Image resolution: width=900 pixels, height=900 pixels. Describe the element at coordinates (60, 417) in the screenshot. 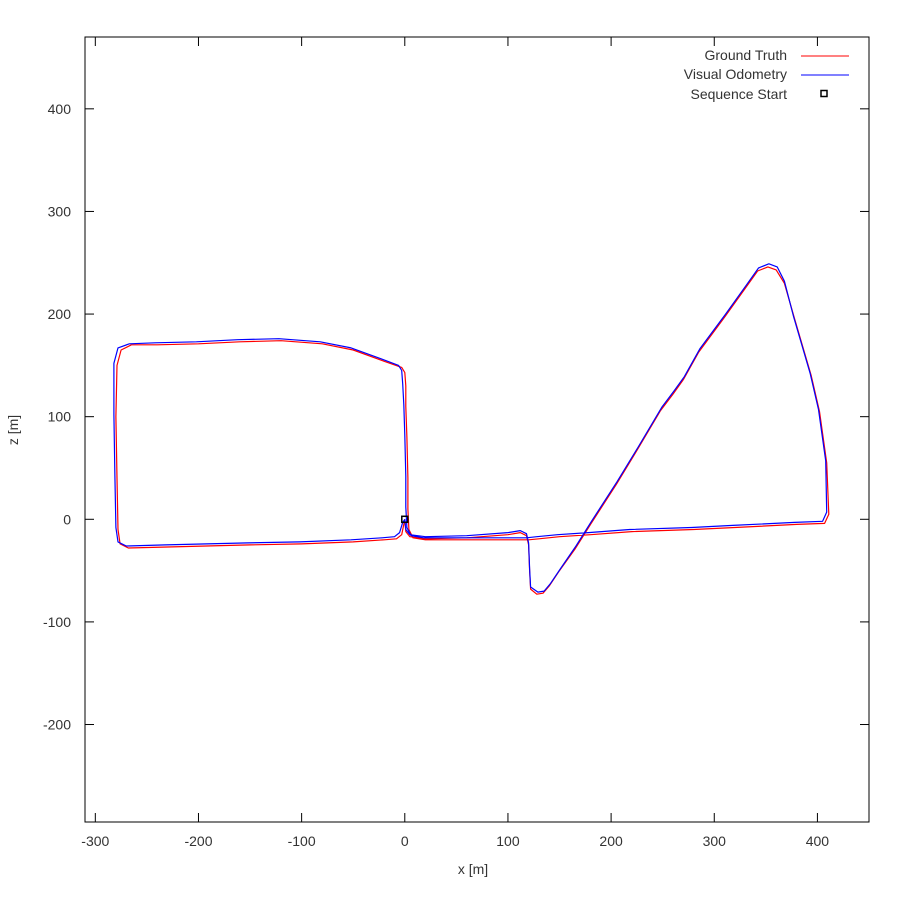

I see `y-tick-label: 100` at that location.